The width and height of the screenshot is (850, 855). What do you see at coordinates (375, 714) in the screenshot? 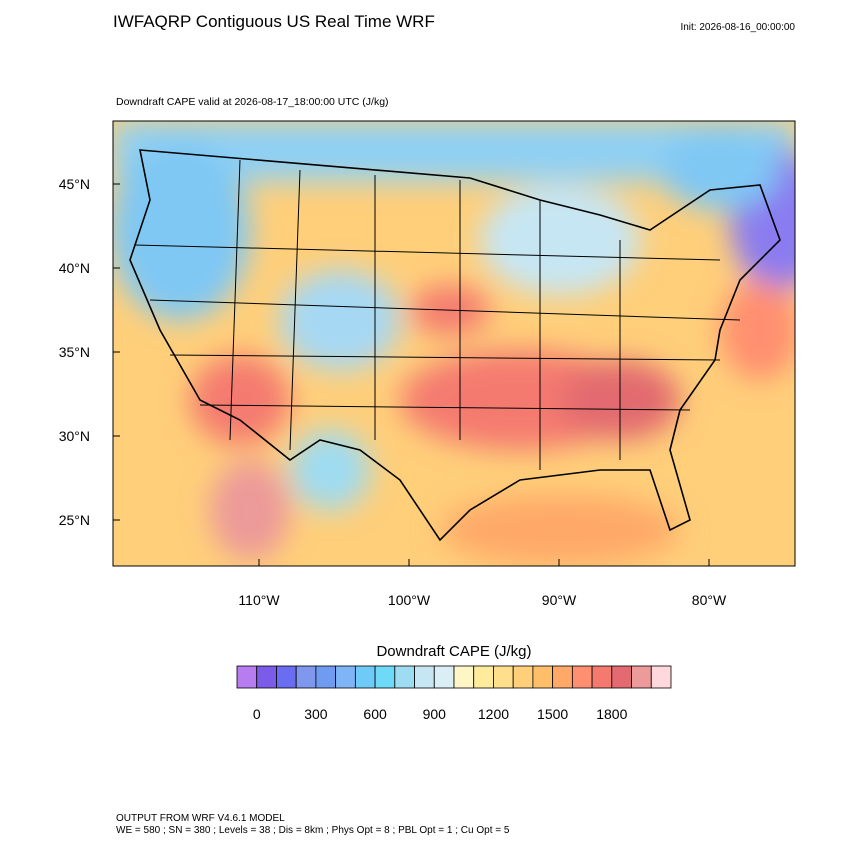
I see `colorbar-tick-label: 600` at bounding box center [375, 714].